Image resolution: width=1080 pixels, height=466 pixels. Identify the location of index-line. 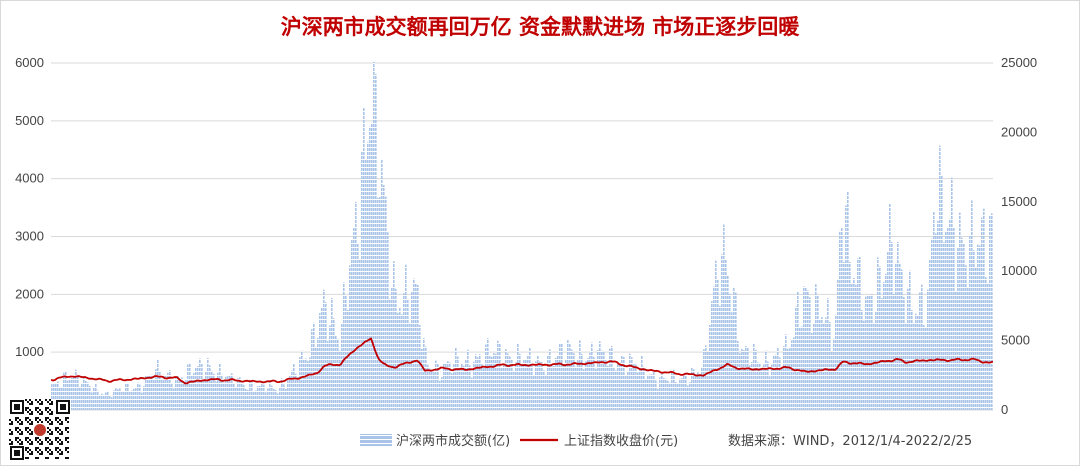
(522, 361).